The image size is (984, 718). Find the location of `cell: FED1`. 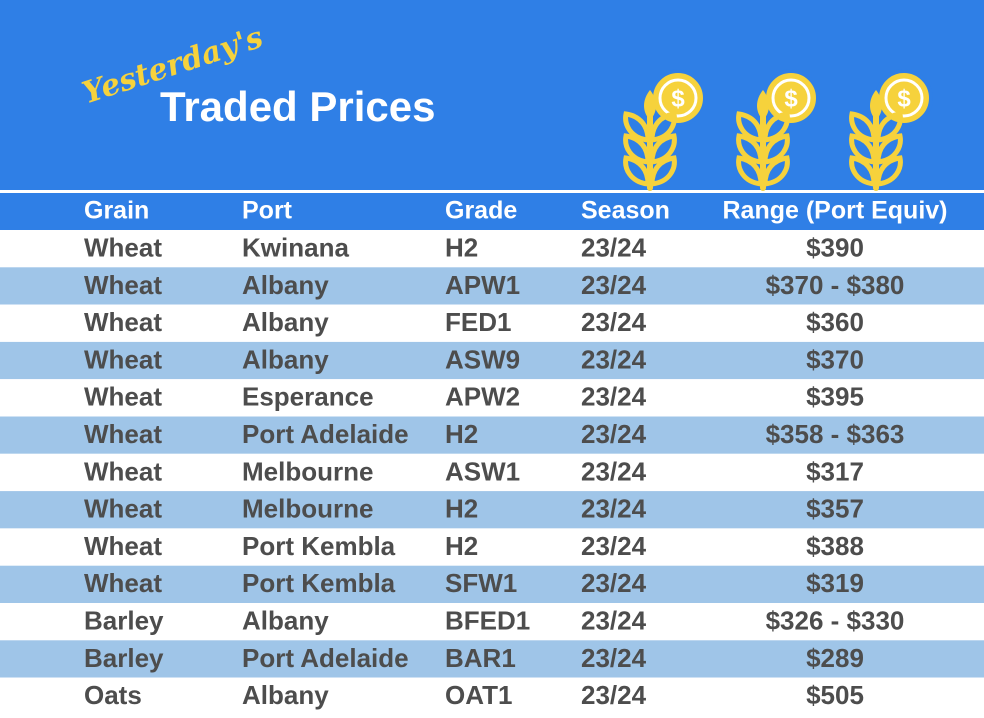

cell: FED1 is located at coordinates (478, 322).